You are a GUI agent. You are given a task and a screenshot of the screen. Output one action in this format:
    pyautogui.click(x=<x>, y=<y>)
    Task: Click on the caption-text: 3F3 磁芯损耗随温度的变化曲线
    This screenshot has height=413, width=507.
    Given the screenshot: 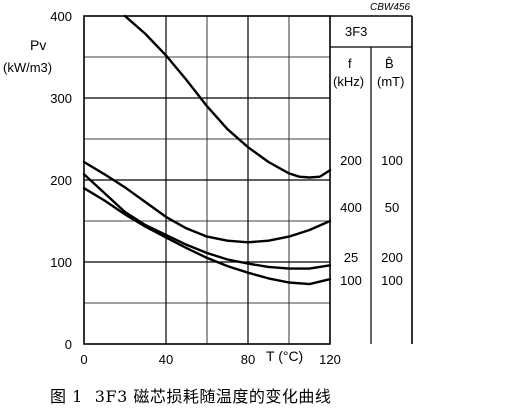 What is the action you would take?
    pyautogui.click(x=213, y=396)
    